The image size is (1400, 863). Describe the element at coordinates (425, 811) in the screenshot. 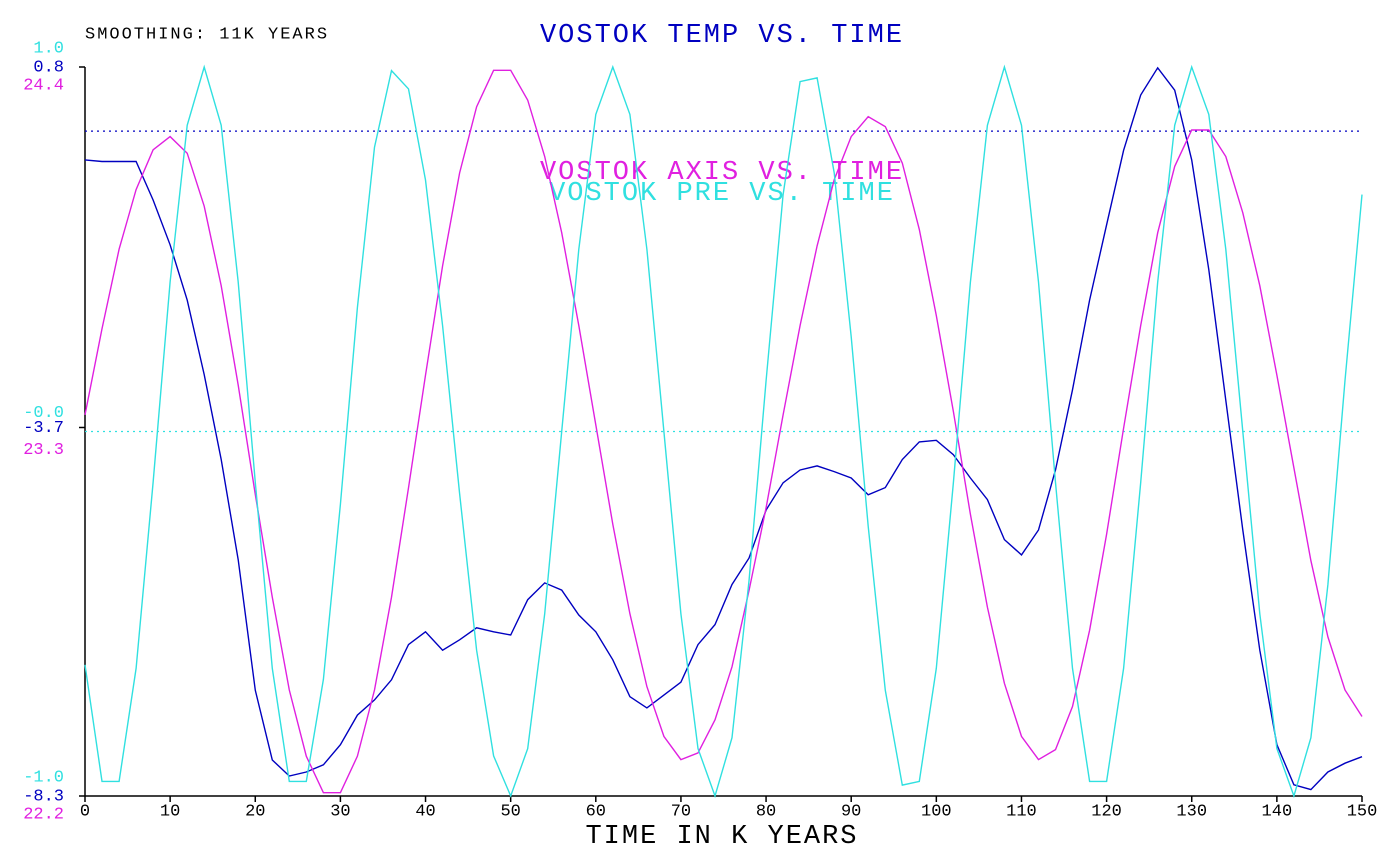

I see `x-tick-label: 40` at that location.